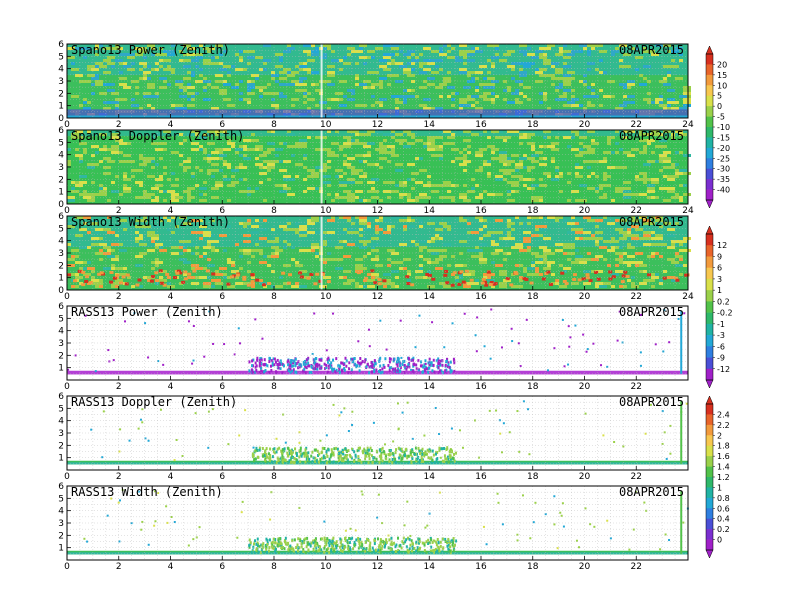  What do you see at coordinates (61, 168) in the screenshot?
I see `y-tick-label: 3` at bounding box center [61, 168].